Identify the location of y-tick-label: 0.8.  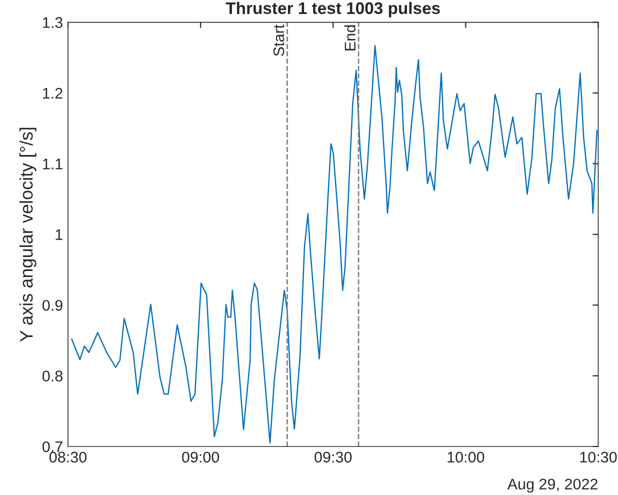
(52, 376).